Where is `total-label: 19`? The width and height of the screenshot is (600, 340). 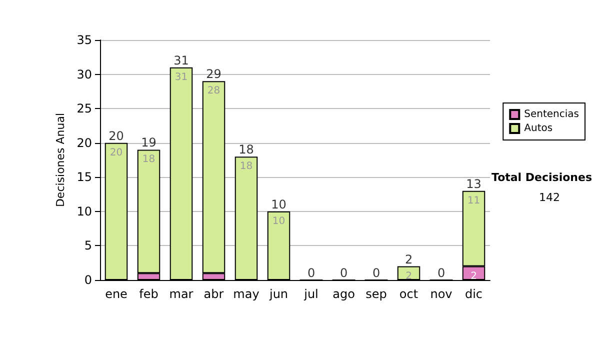
total-label: 19 is located at coordinates (148, 143).